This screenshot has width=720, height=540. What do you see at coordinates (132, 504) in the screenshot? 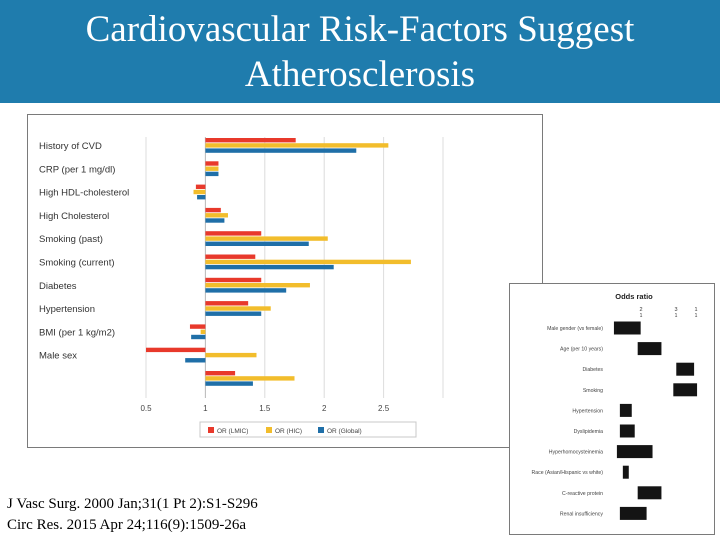
I see `reference-1: J Vasc Surg. 2000 Jan;31(1 Pt 2):S1-S296` at bounding box center [132, 504].